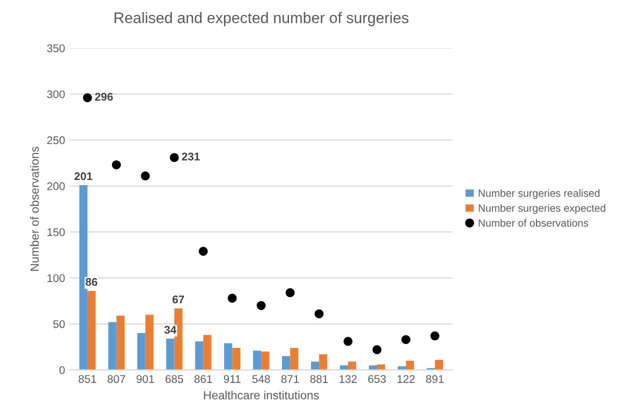  Describe the element at coordinates (435, 379) in the screenshot. I see `x-tick-label: 891` at that location.